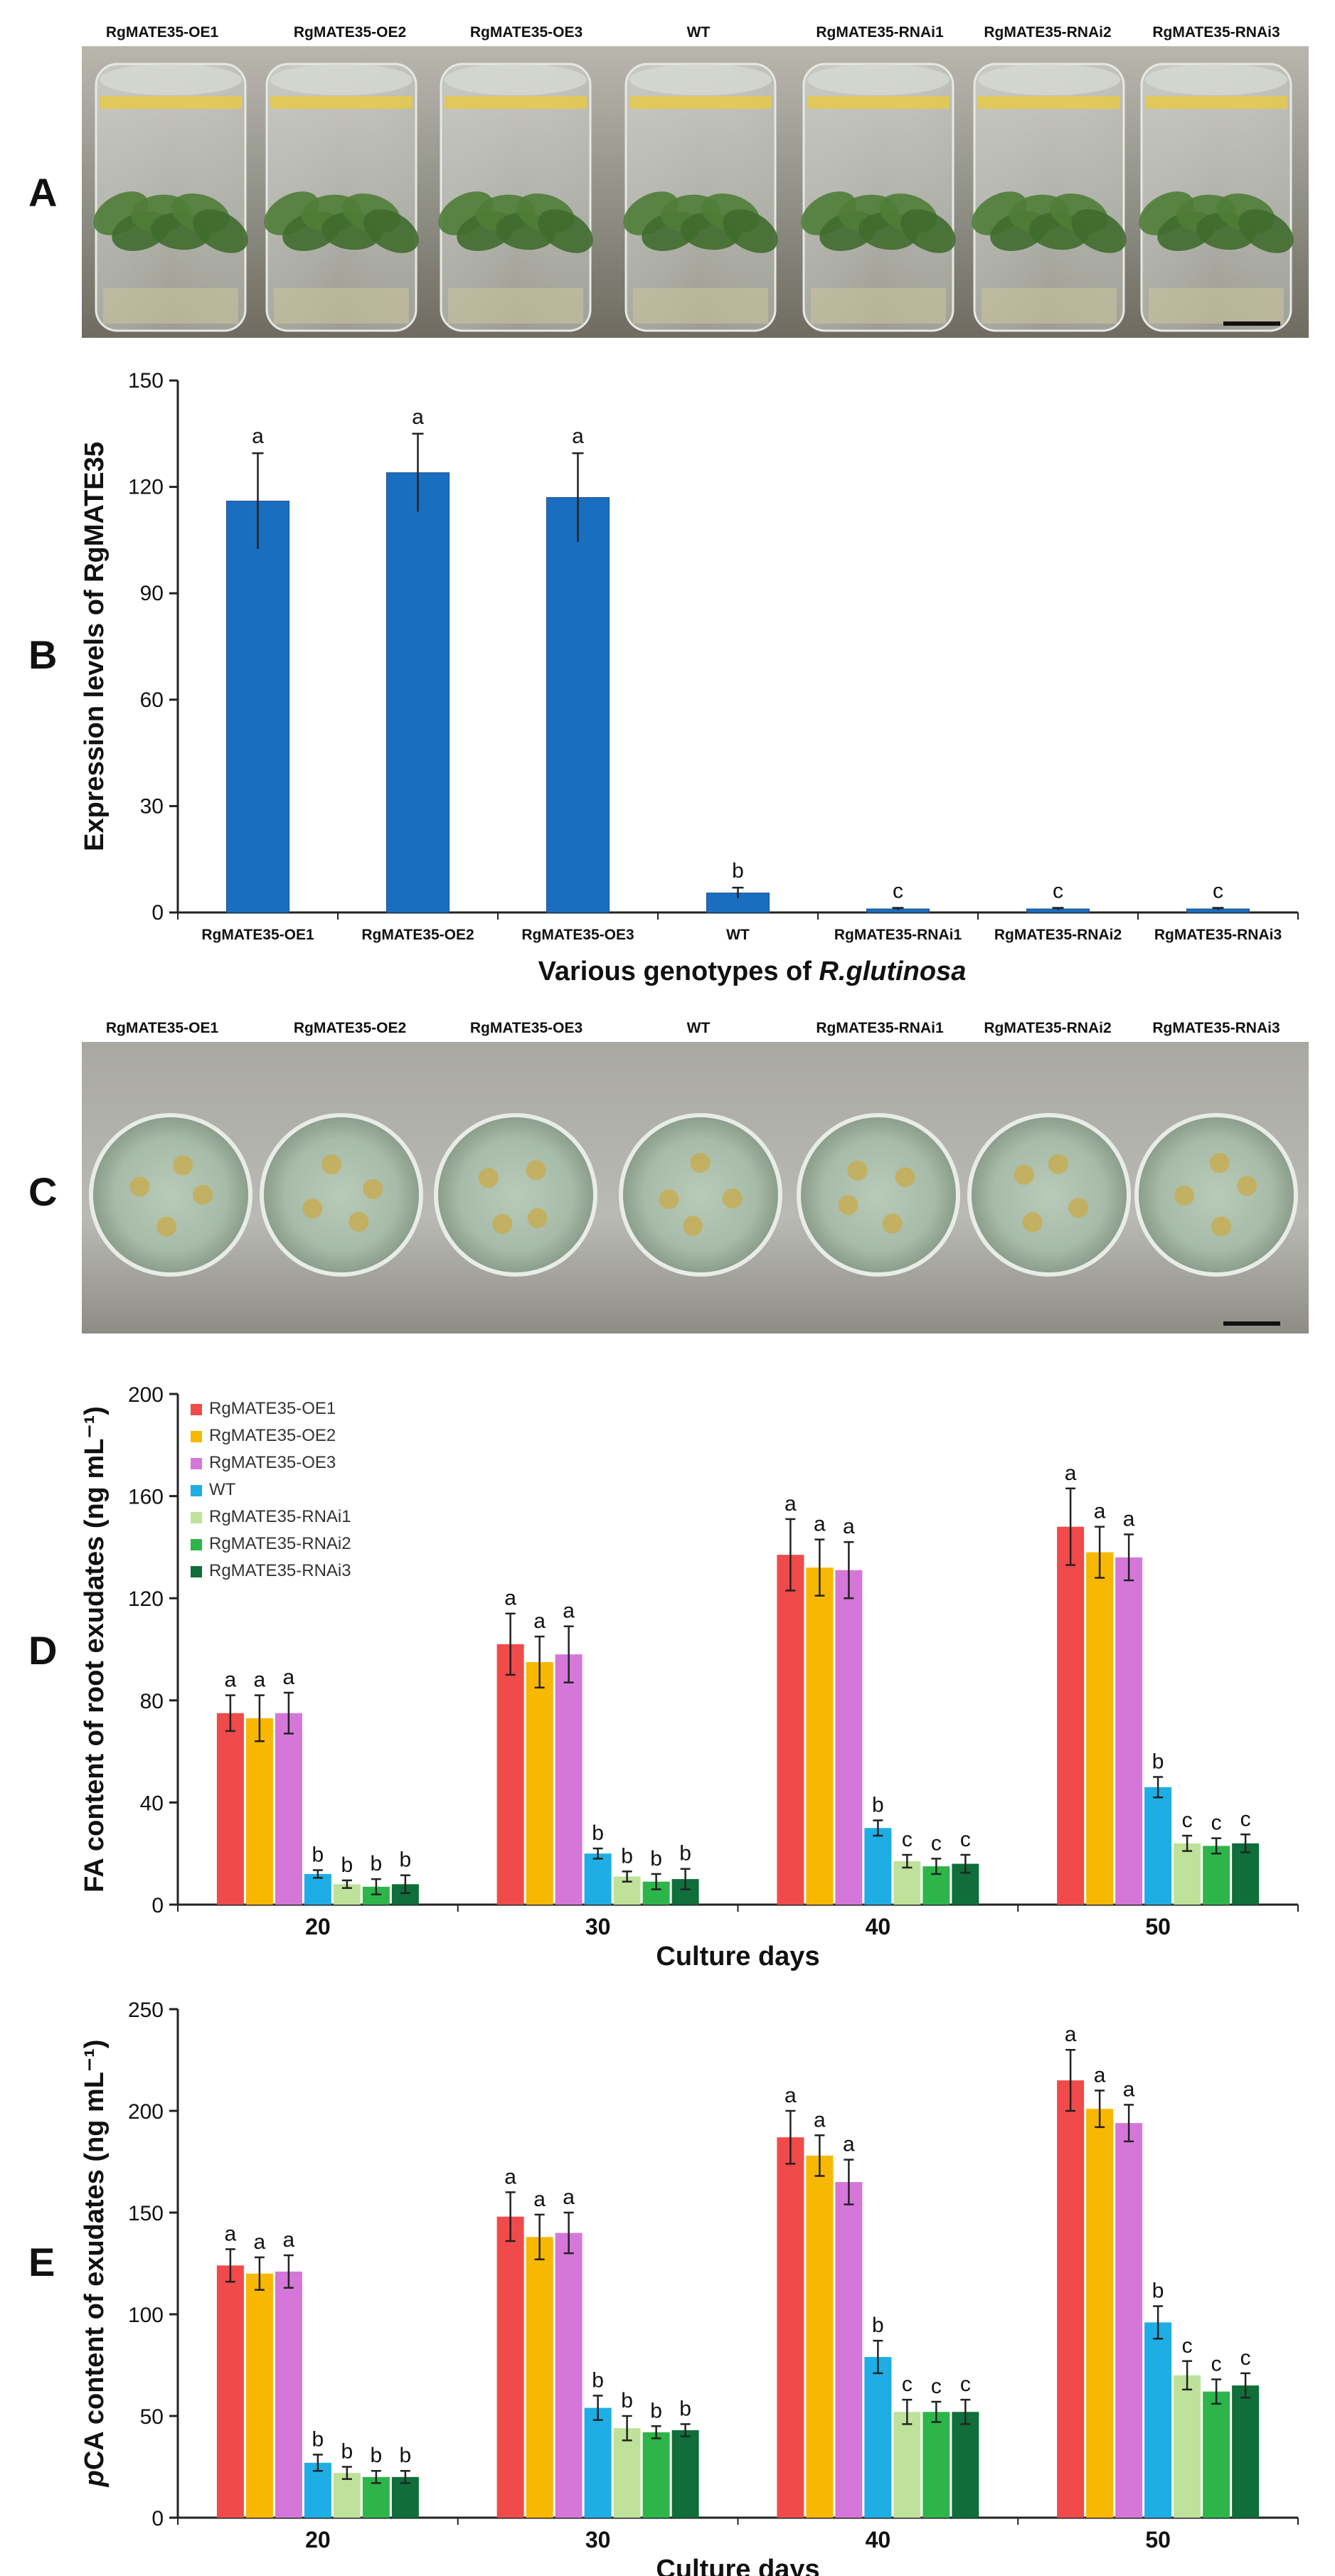 The width and height of the screenshot is (1335, 2576). I want to click on chart-b-x-tick-label: RgMATE35-RNAi2, so click(1058, 935).